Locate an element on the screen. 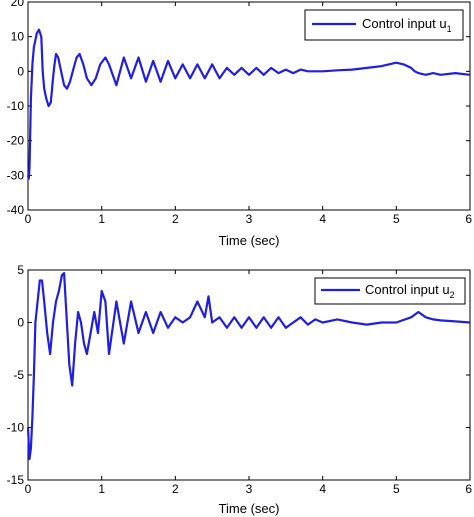 This screenshot has width=474, height=517. y-tick-label: 5 is located at coordinates (20, 270).